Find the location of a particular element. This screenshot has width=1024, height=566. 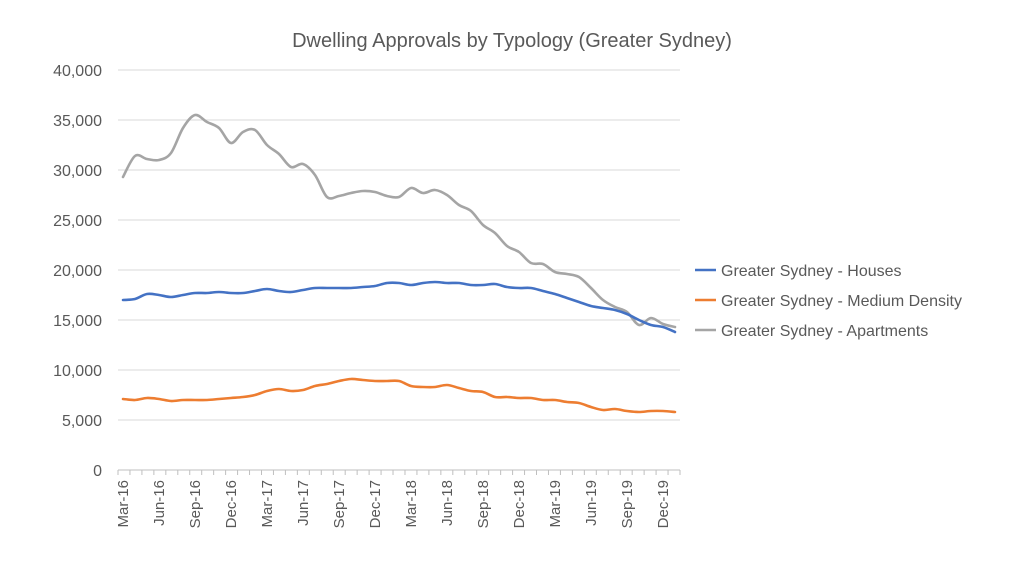

x-tick-label: Jun-19 is located at coordinates (591, 503).